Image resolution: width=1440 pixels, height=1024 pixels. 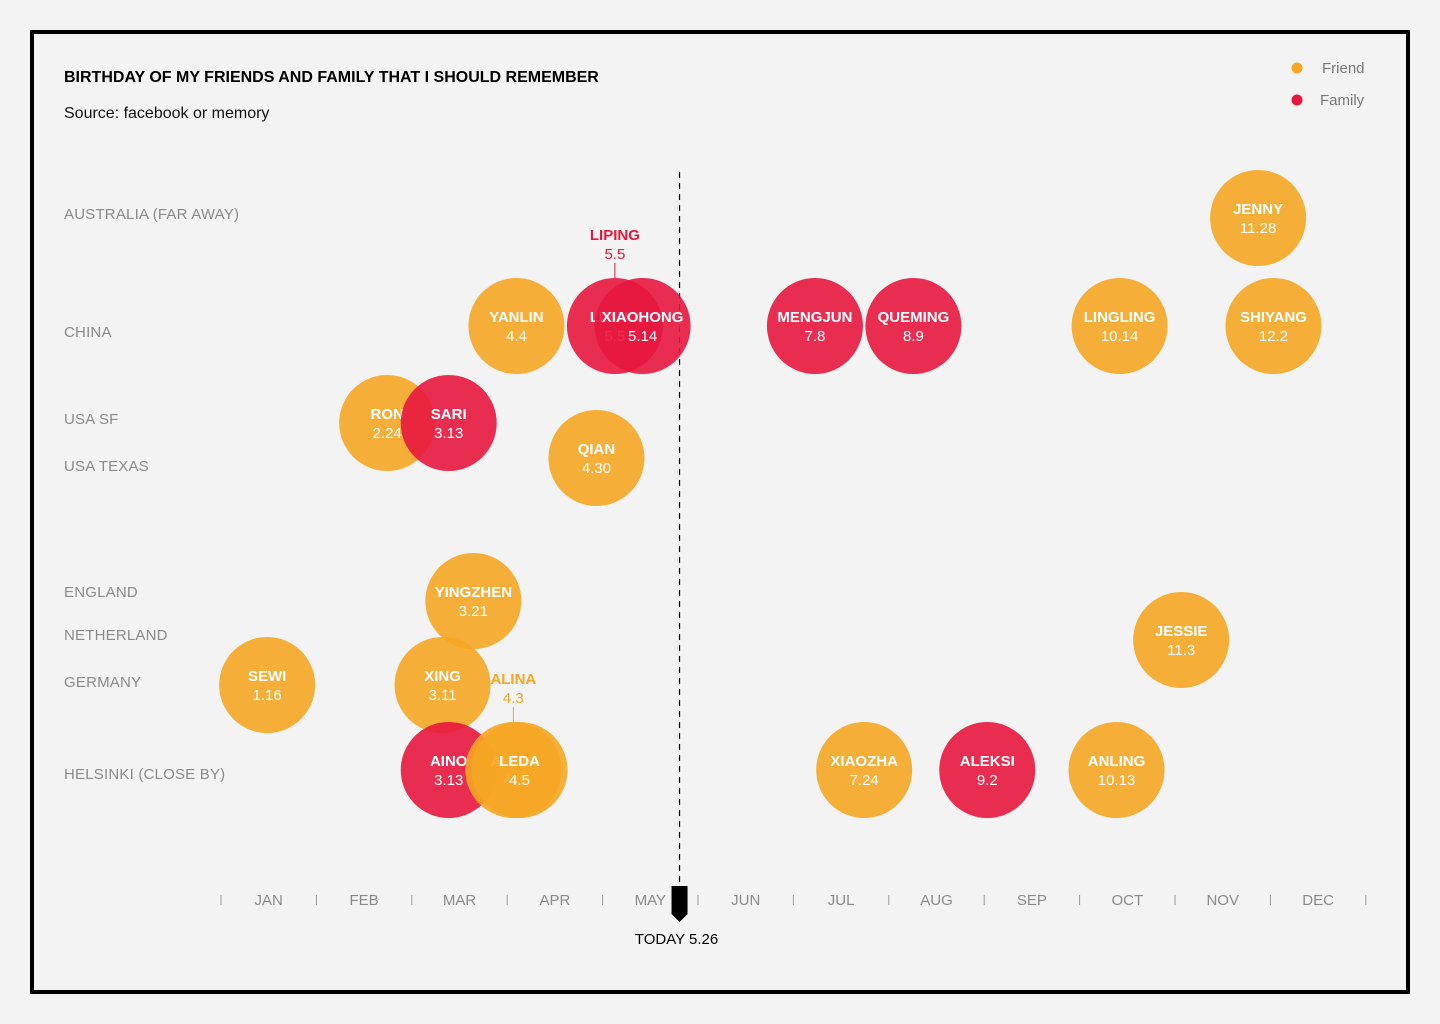 What do you see at coordinates (443, 695) in the screenshot?
I see `bubble-date-label: 3.11` at bounding box center [443, 695].